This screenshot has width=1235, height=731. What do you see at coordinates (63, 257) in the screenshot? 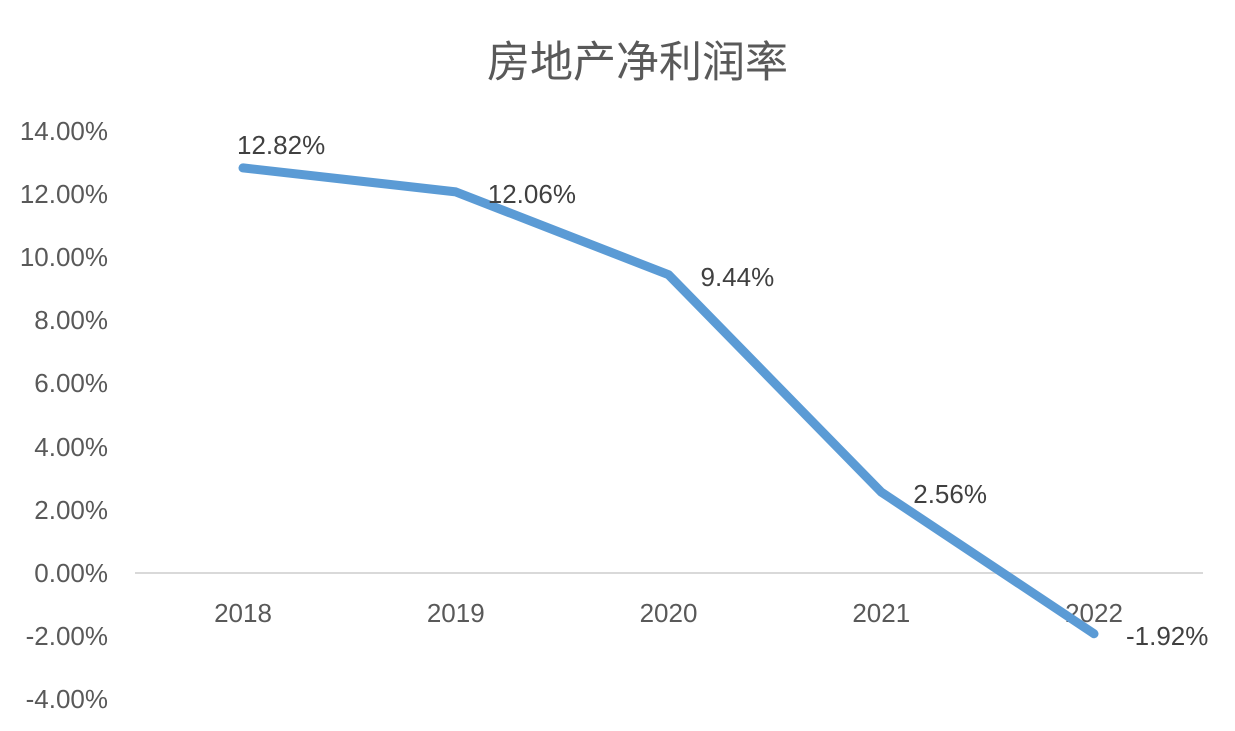
I see `y-axis-tick-label: 10.00%` at bounding box center [63, 257].